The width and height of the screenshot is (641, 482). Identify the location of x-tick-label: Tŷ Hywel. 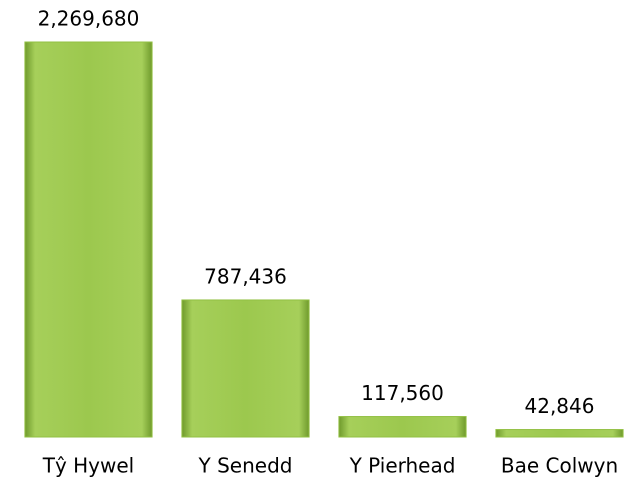
(88, 466).